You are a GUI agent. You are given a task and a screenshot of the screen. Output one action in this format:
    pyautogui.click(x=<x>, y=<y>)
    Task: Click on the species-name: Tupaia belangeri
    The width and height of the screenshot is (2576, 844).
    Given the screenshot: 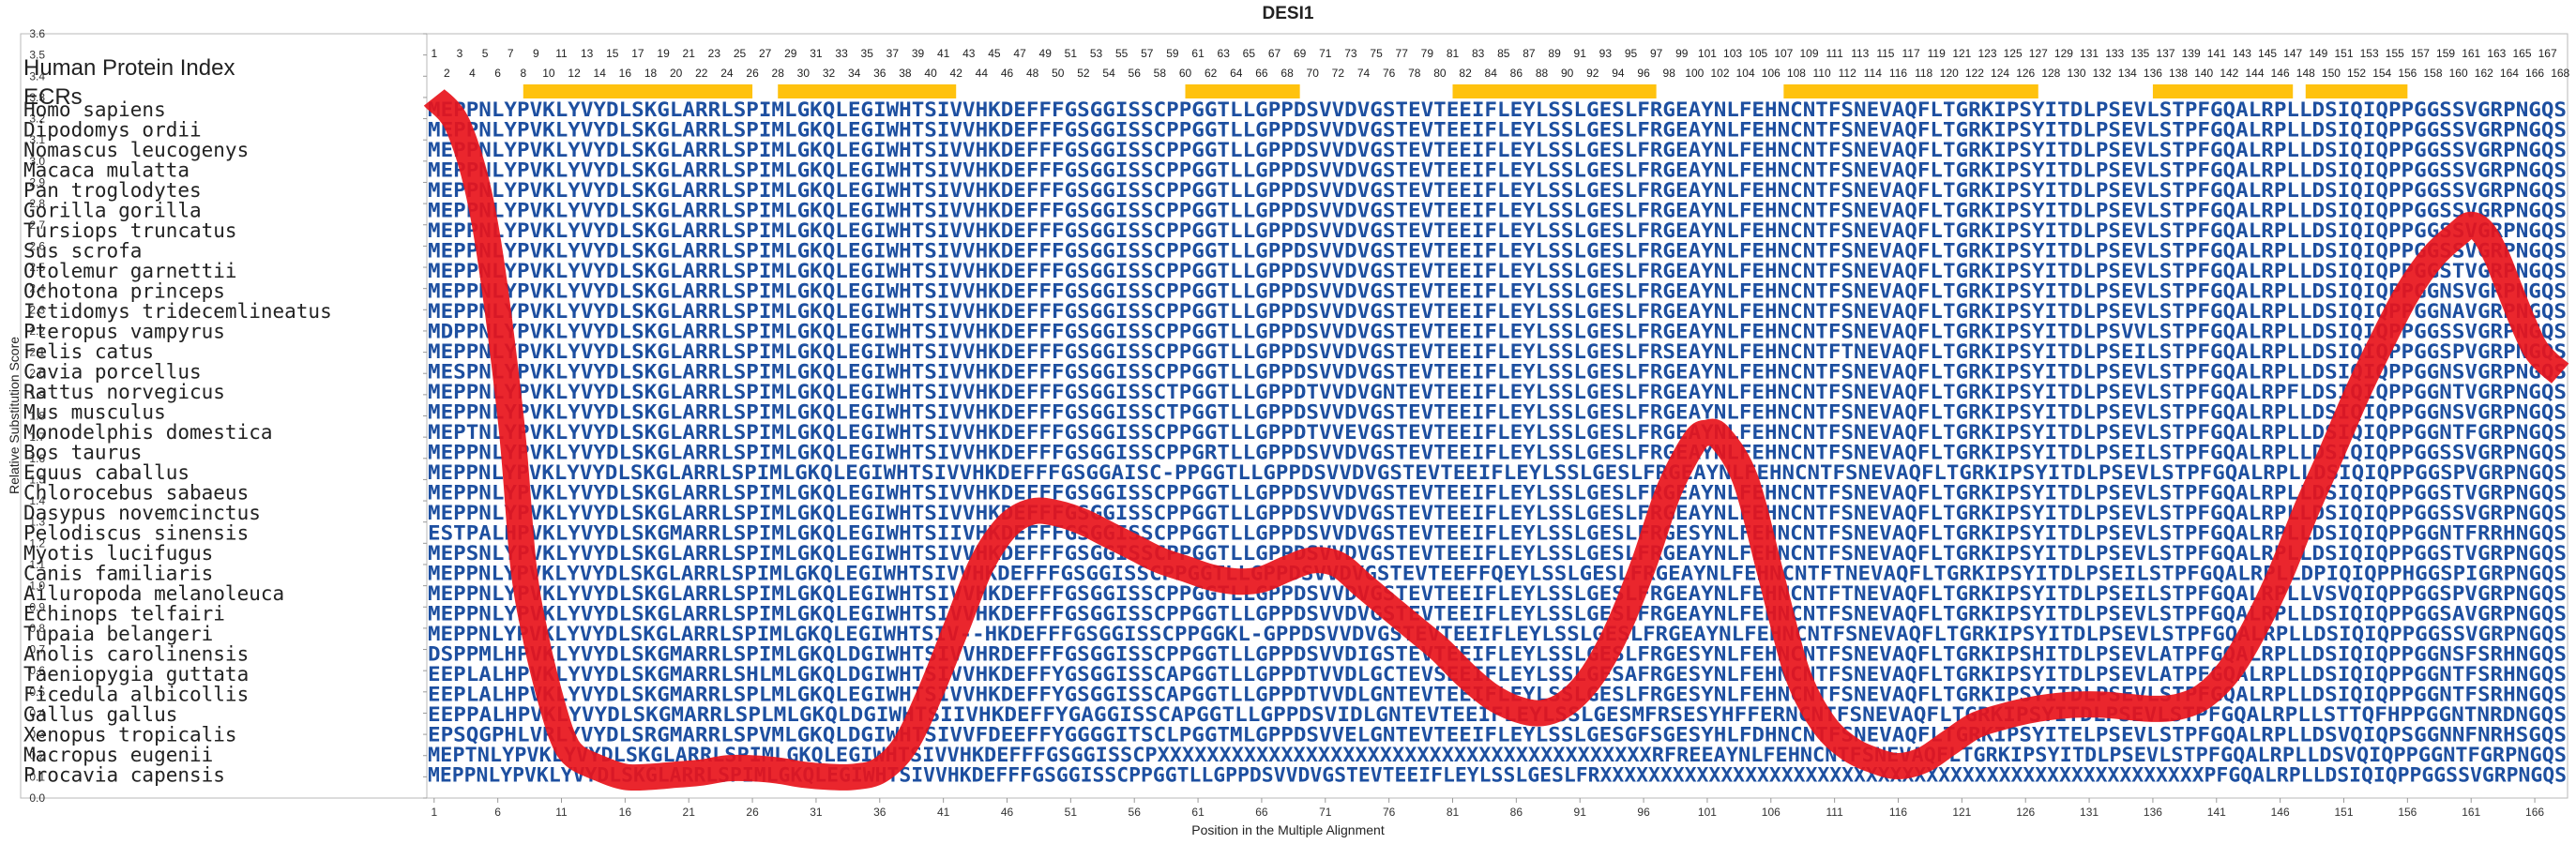 What is the action you would take?
    pyautogui.click(x=118, y=634)
    